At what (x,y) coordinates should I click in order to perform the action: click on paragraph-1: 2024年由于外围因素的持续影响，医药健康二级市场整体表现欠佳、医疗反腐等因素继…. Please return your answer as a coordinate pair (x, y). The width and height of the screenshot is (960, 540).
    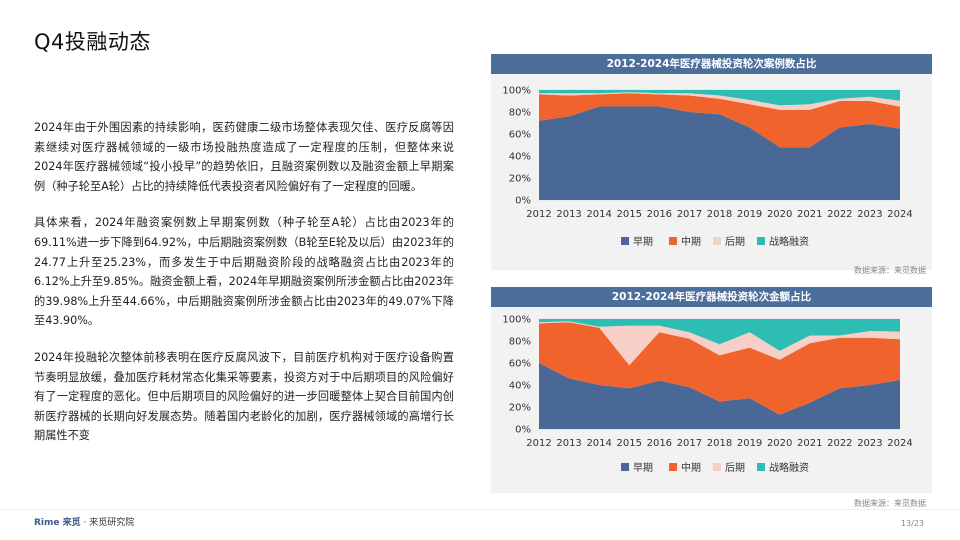
    Looking at the image, I should click on (244, 157).